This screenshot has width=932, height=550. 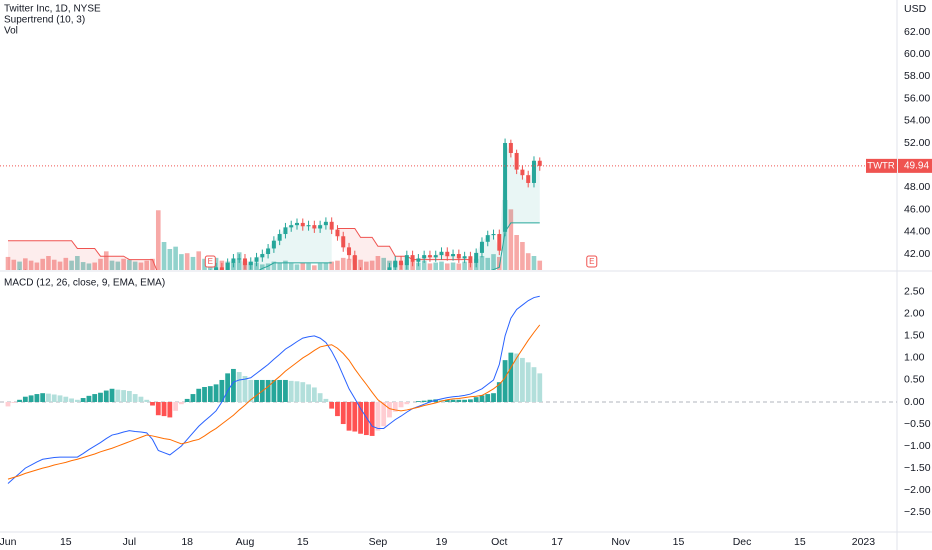 I want to click on y-tick-label: −0.50, so click(x=917, y=424).